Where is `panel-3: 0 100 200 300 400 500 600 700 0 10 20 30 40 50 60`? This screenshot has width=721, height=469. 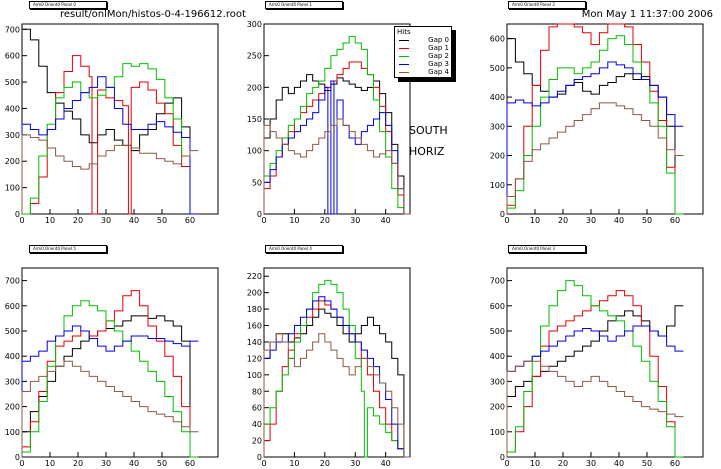 panel-3: 0 100 200 300 400 500 600 700 0 10 20 30 40 50 60 is located at coordinates (112, 367).